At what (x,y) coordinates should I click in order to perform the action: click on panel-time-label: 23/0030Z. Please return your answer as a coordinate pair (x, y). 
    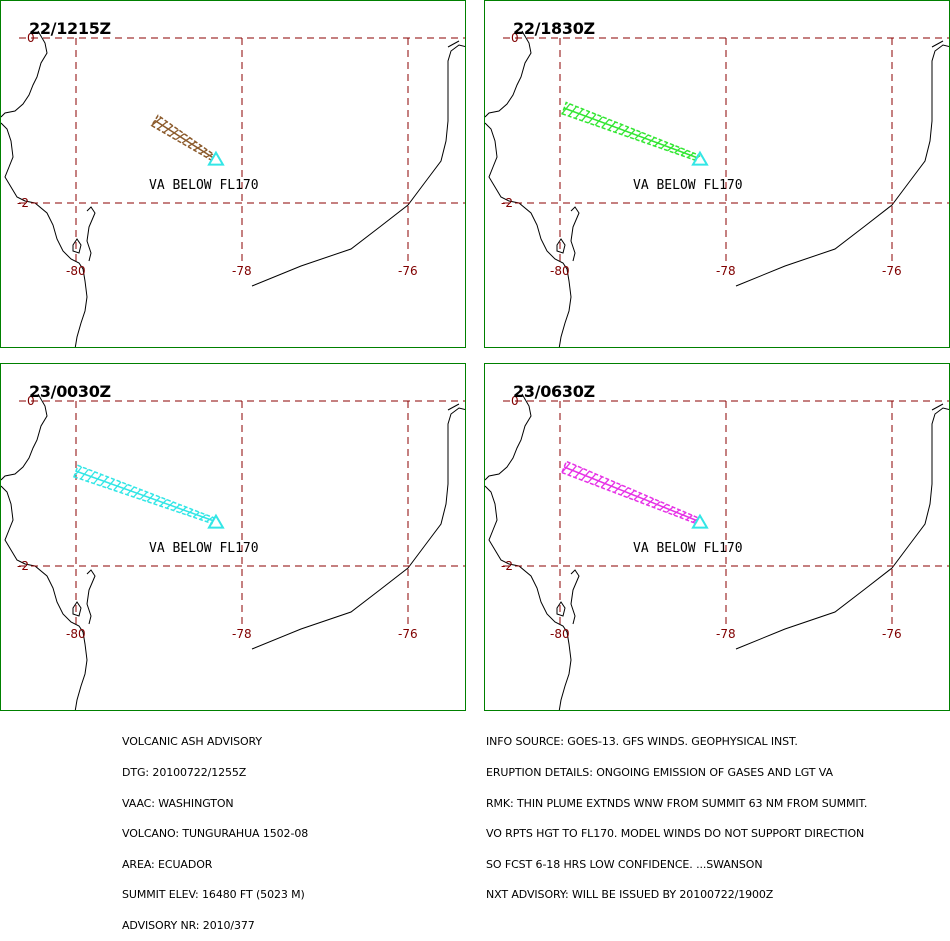
    Looking at the image, I should click on (70, 391).